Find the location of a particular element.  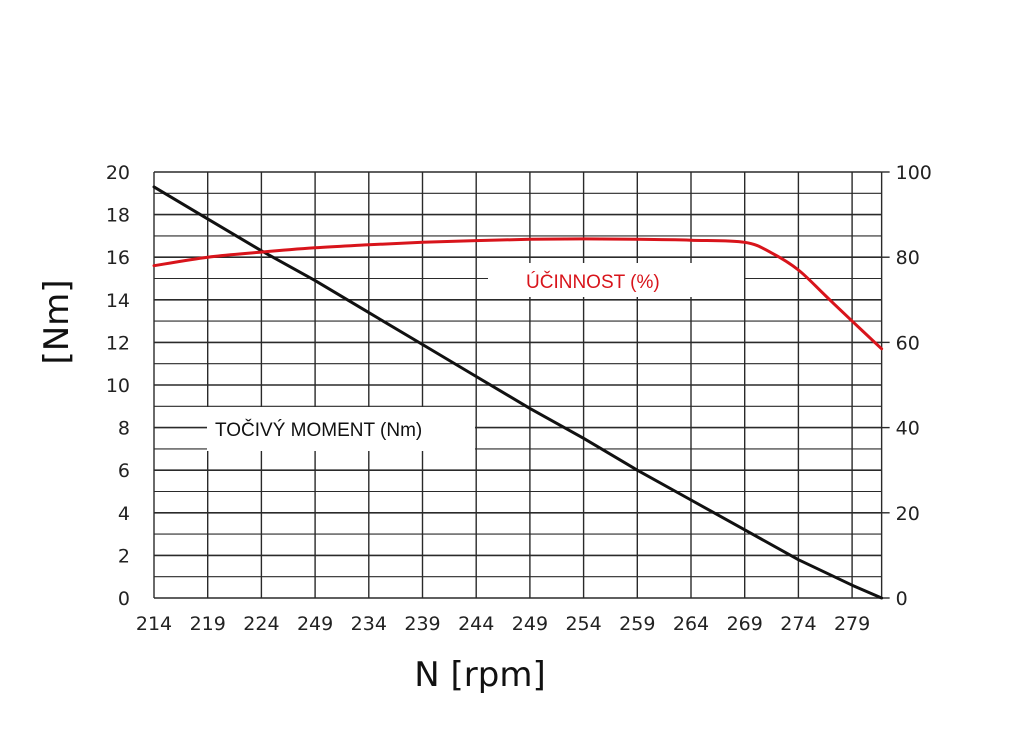

y-right-tick-label: 20 is located at coordinates (908, 514).